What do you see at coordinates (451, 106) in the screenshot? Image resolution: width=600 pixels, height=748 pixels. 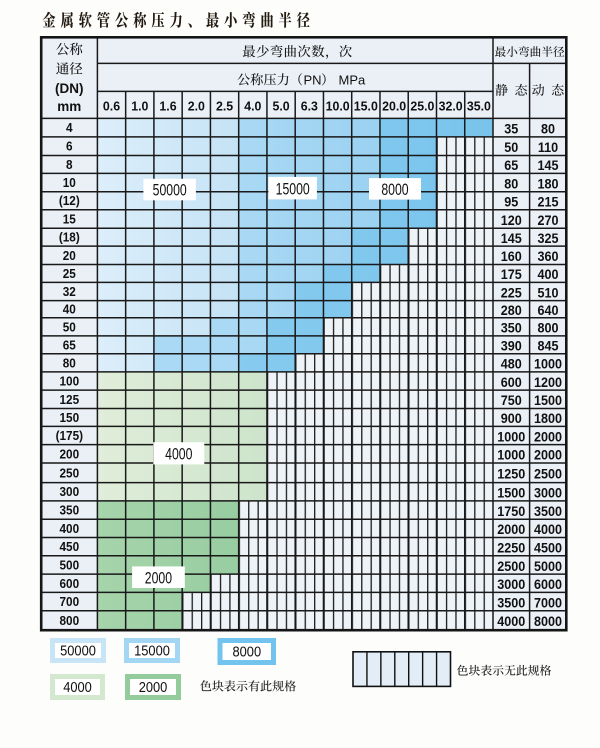 I see `svg-text: 32.0` at bounding box center [451, 106].